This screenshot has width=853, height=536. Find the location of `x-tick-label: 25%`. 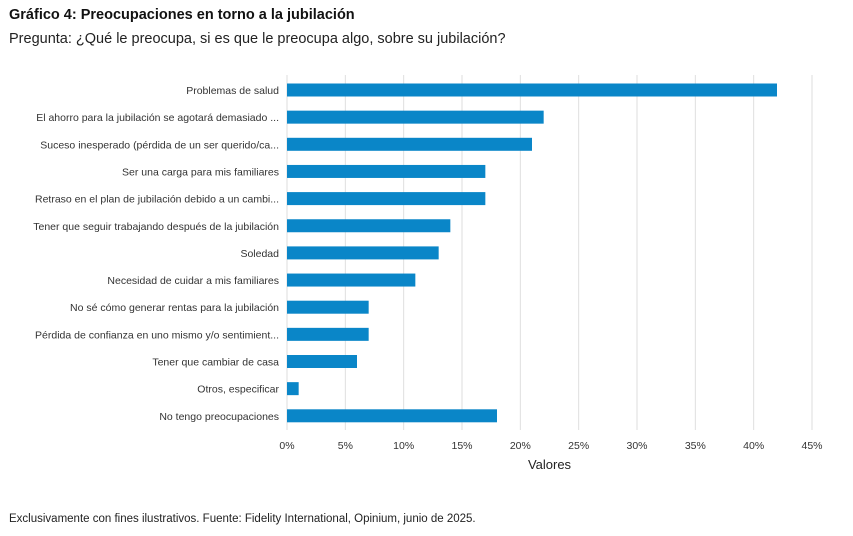

x-tick-label: 25% is located at coordinates (578, 446).